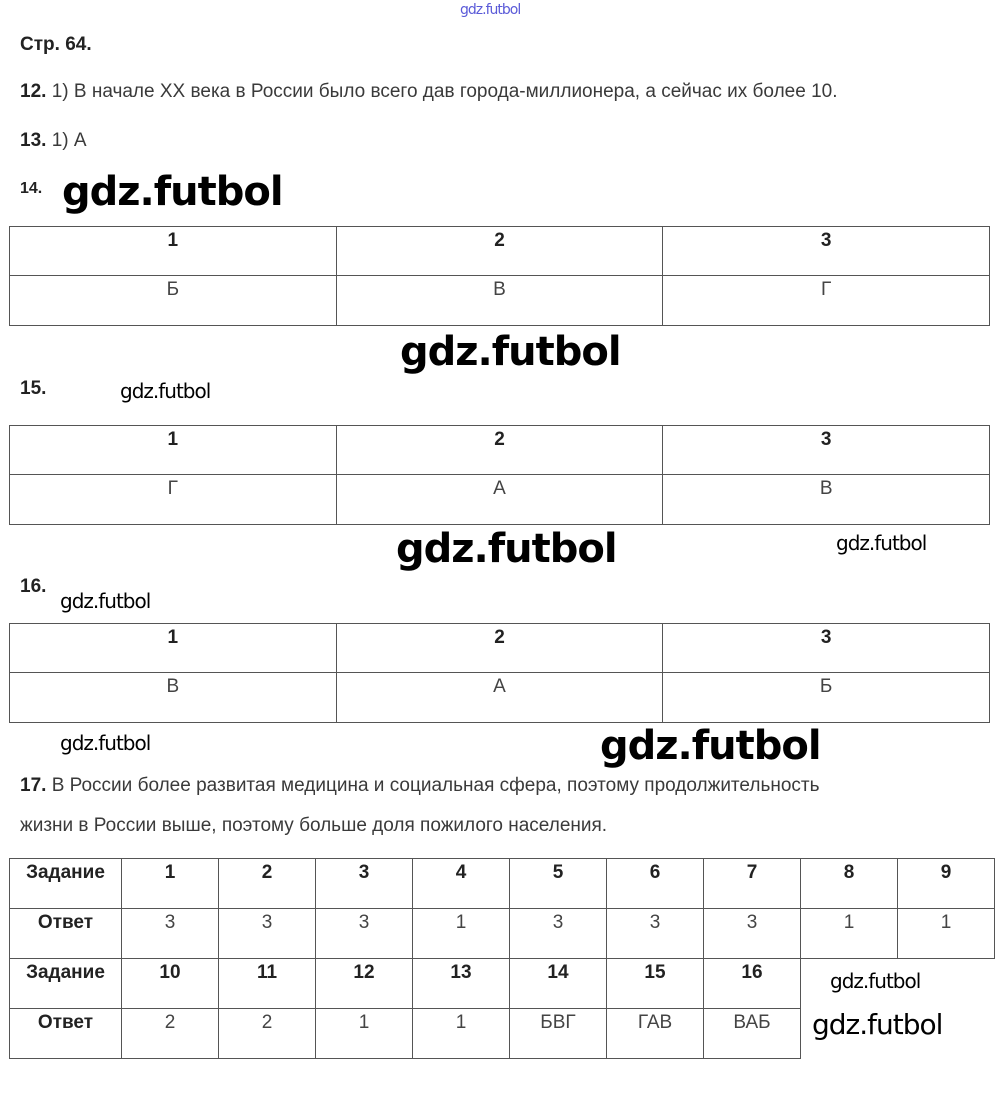  I want to click on table-cell: ГАВ, so click(655, 1033).